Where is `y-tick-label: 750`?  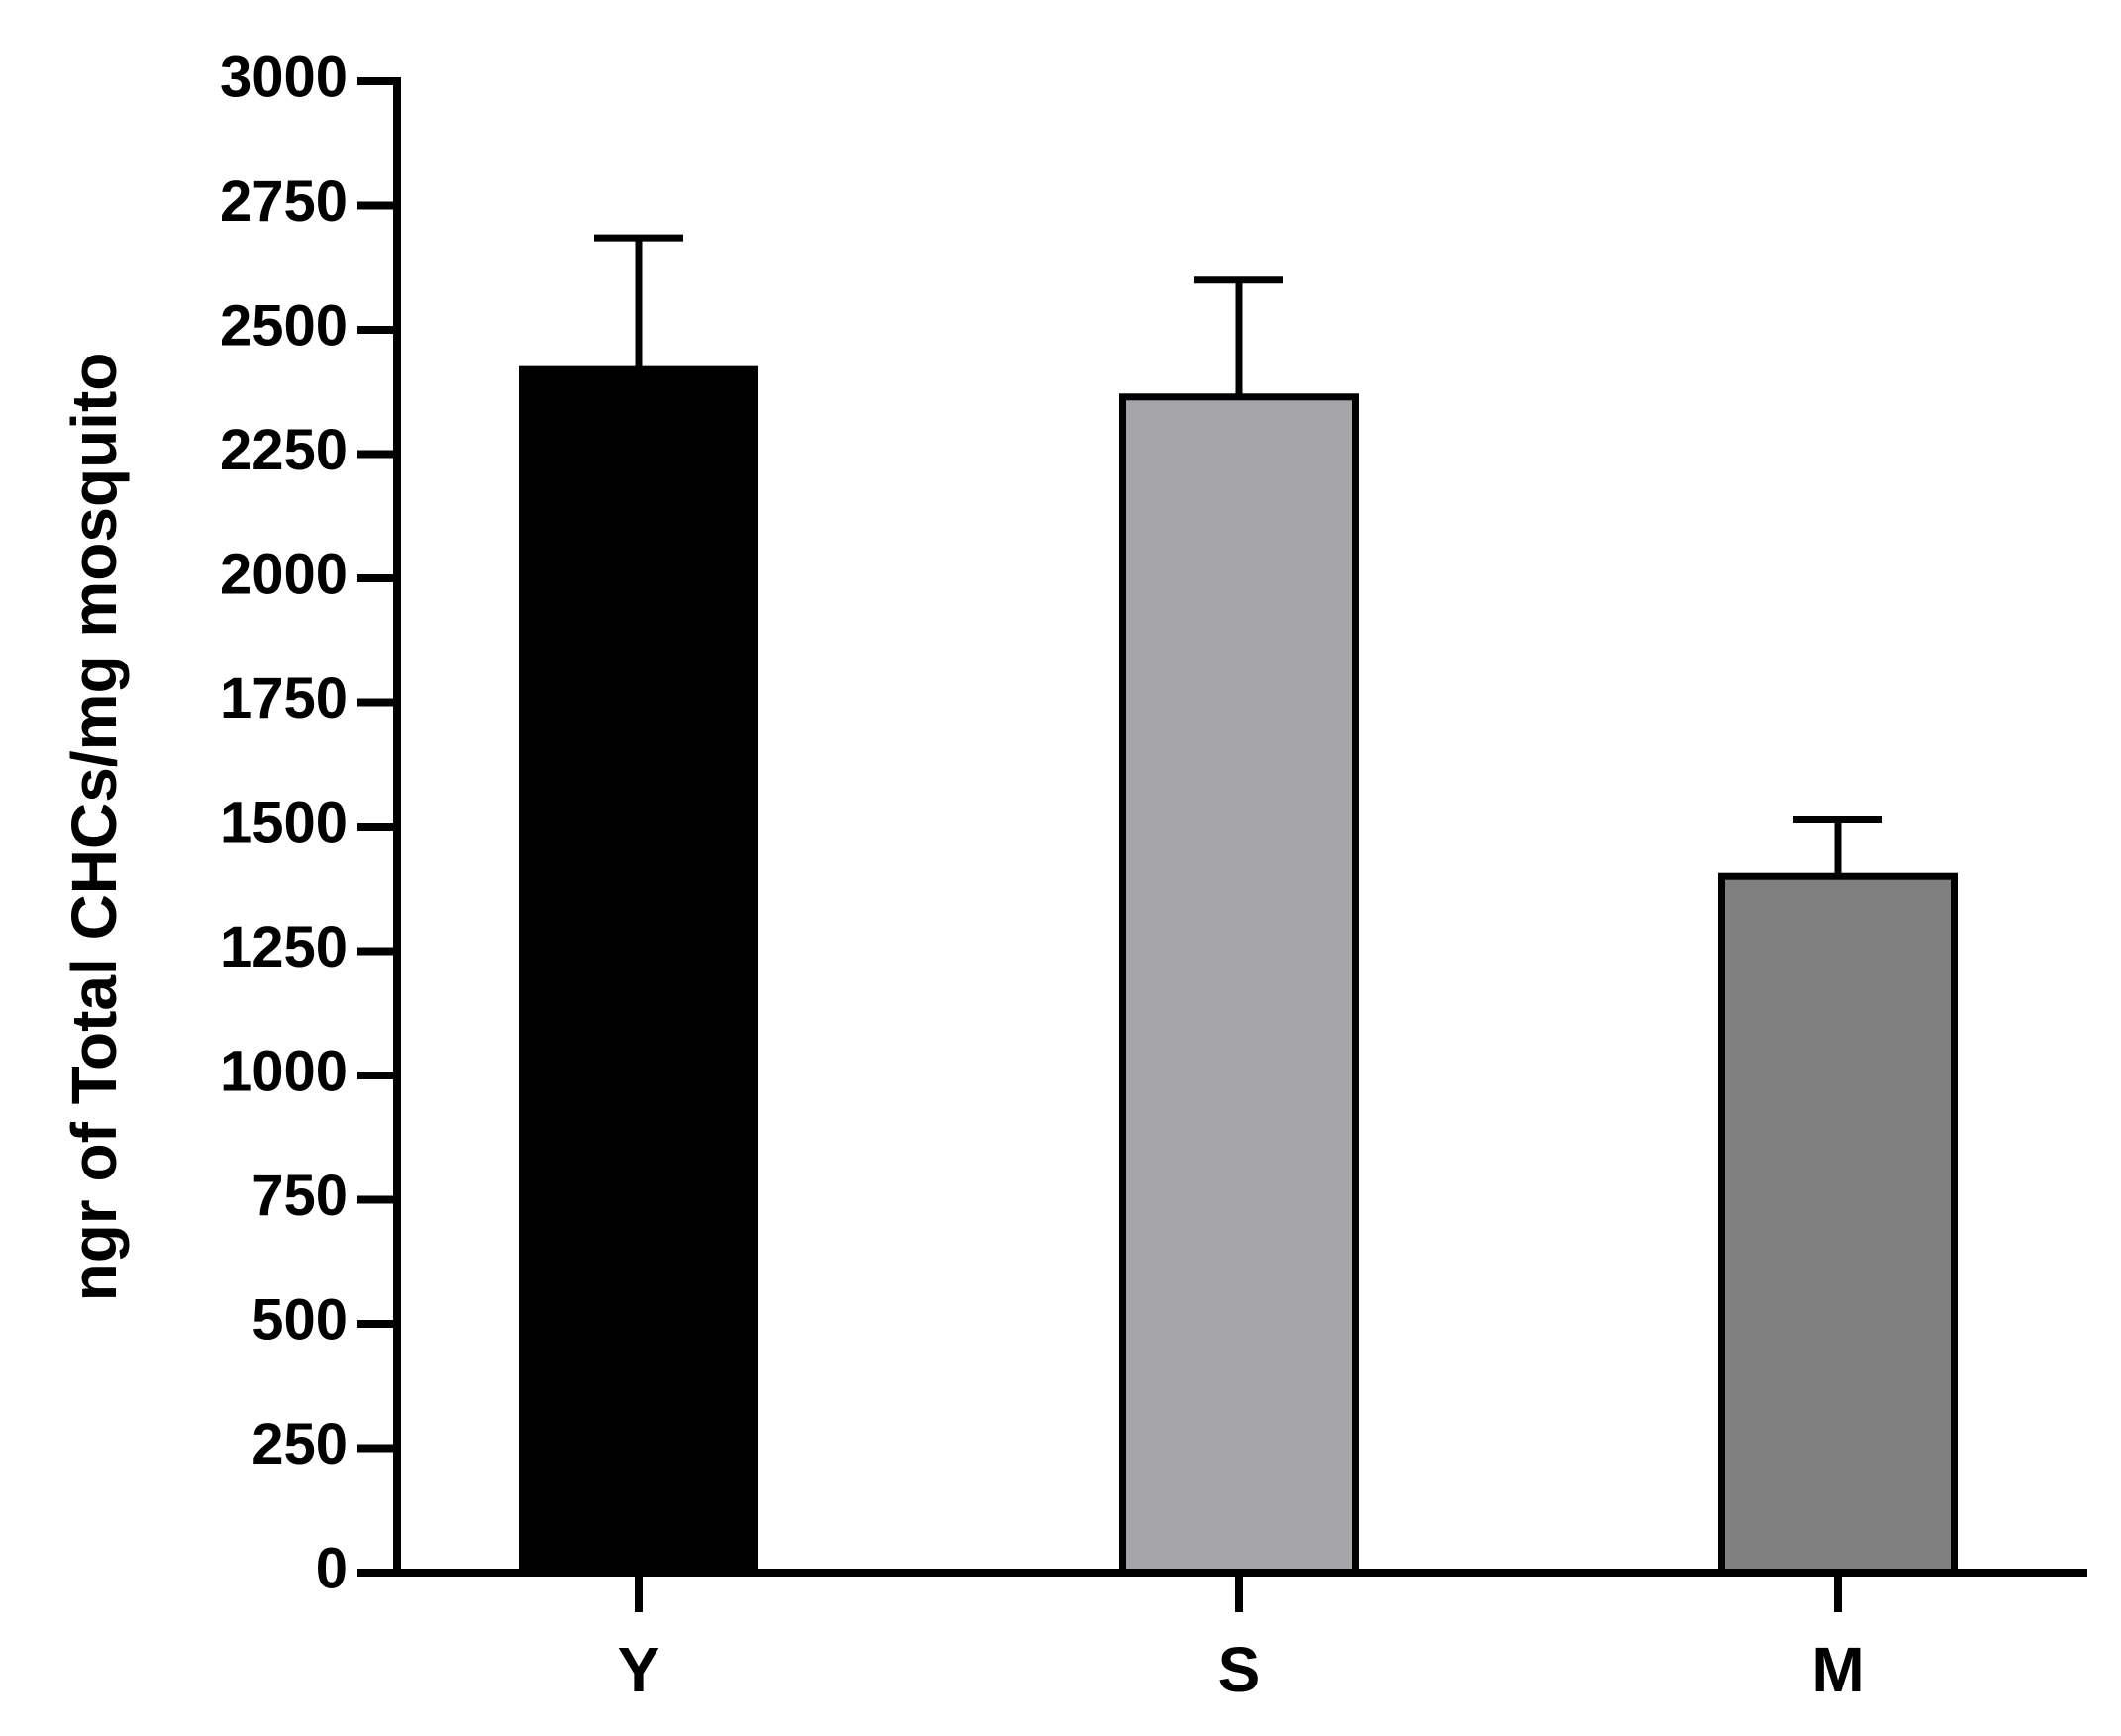
y-tick-label: 750 is located at coordinates (300, 1196).